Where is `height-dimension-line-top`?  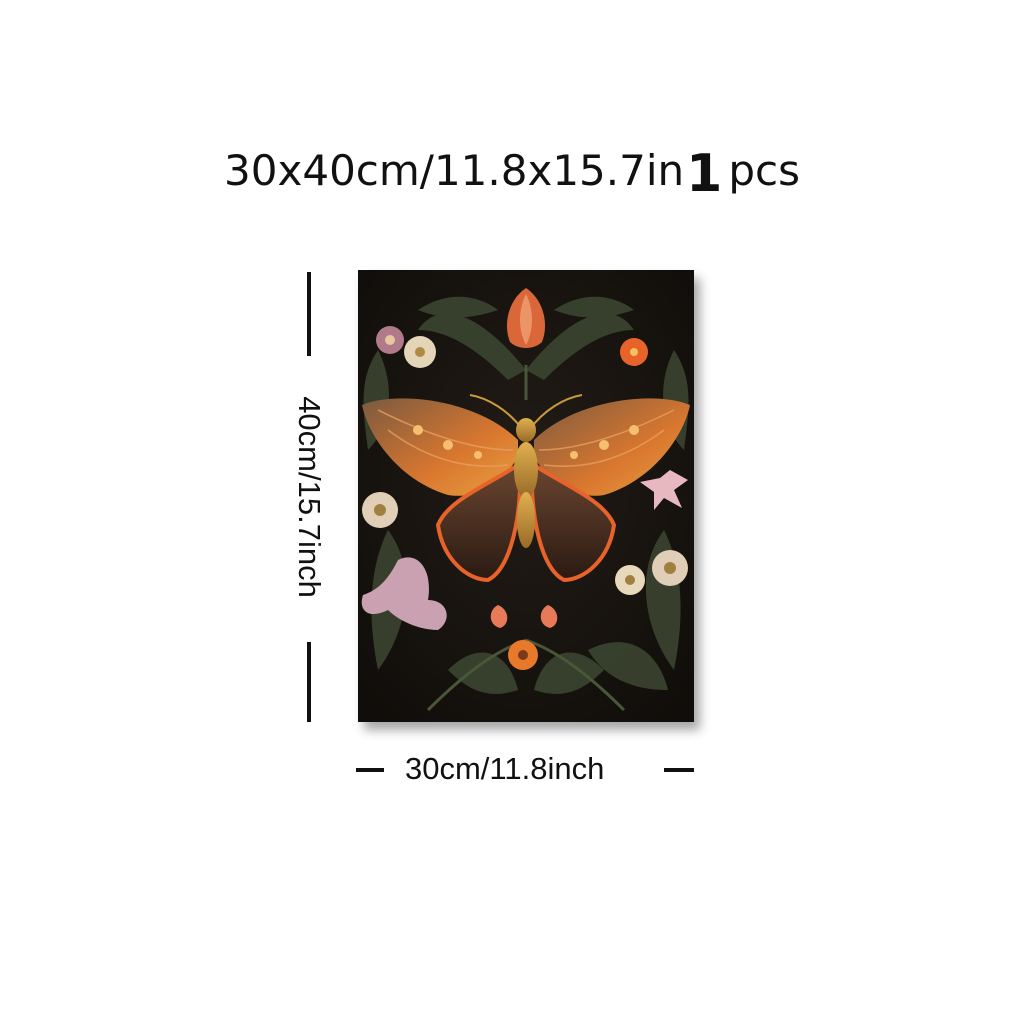
height-dimension-line-top is located at coordinates (309, 314).